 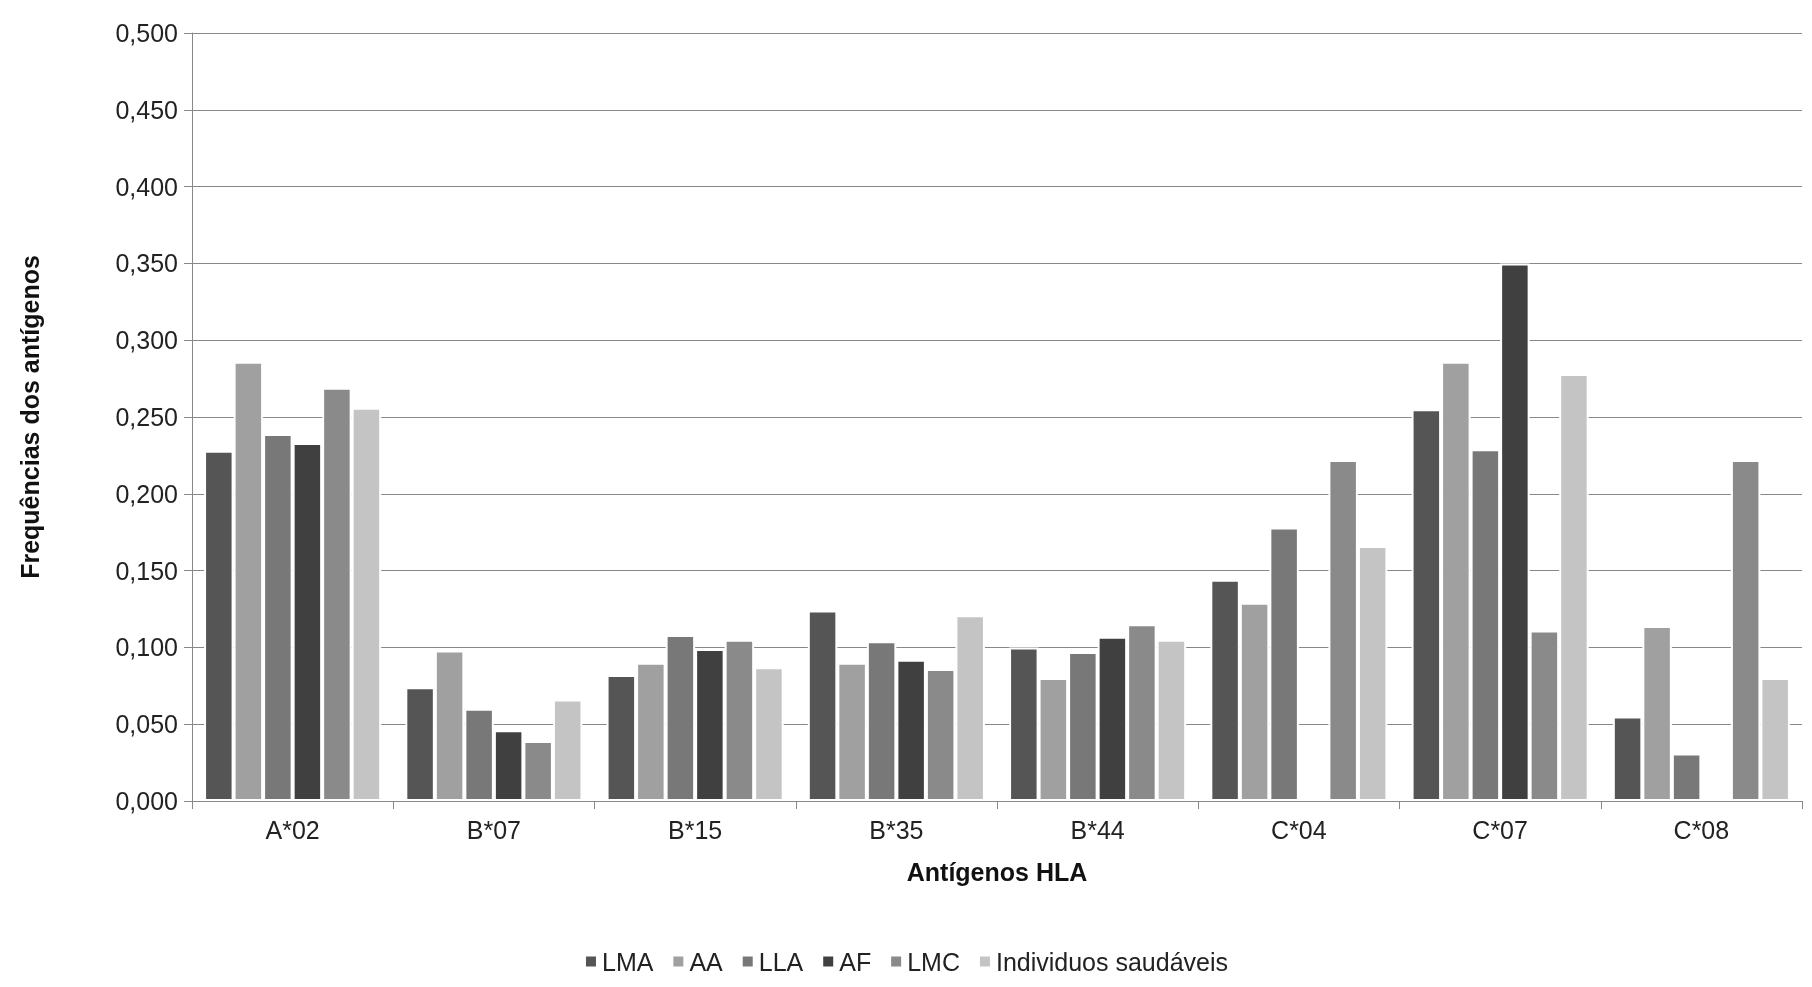 I want to click on y-tick-label: 0,300, so click(x=146, y=340).